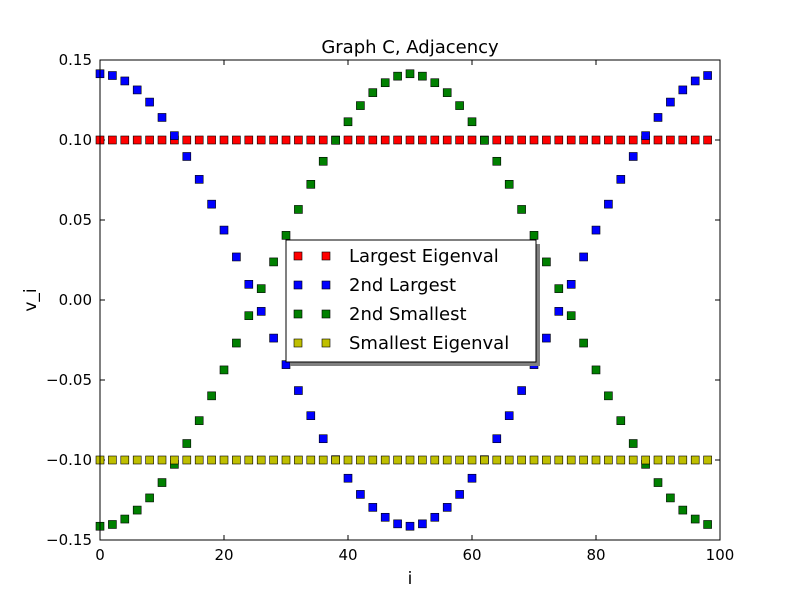 This screenshot has height=600, width=800. What do you see at coordinates (75, 140) in the screenshot?
I see `y-tick-label: 0.10` at bounding box center [75, 140].